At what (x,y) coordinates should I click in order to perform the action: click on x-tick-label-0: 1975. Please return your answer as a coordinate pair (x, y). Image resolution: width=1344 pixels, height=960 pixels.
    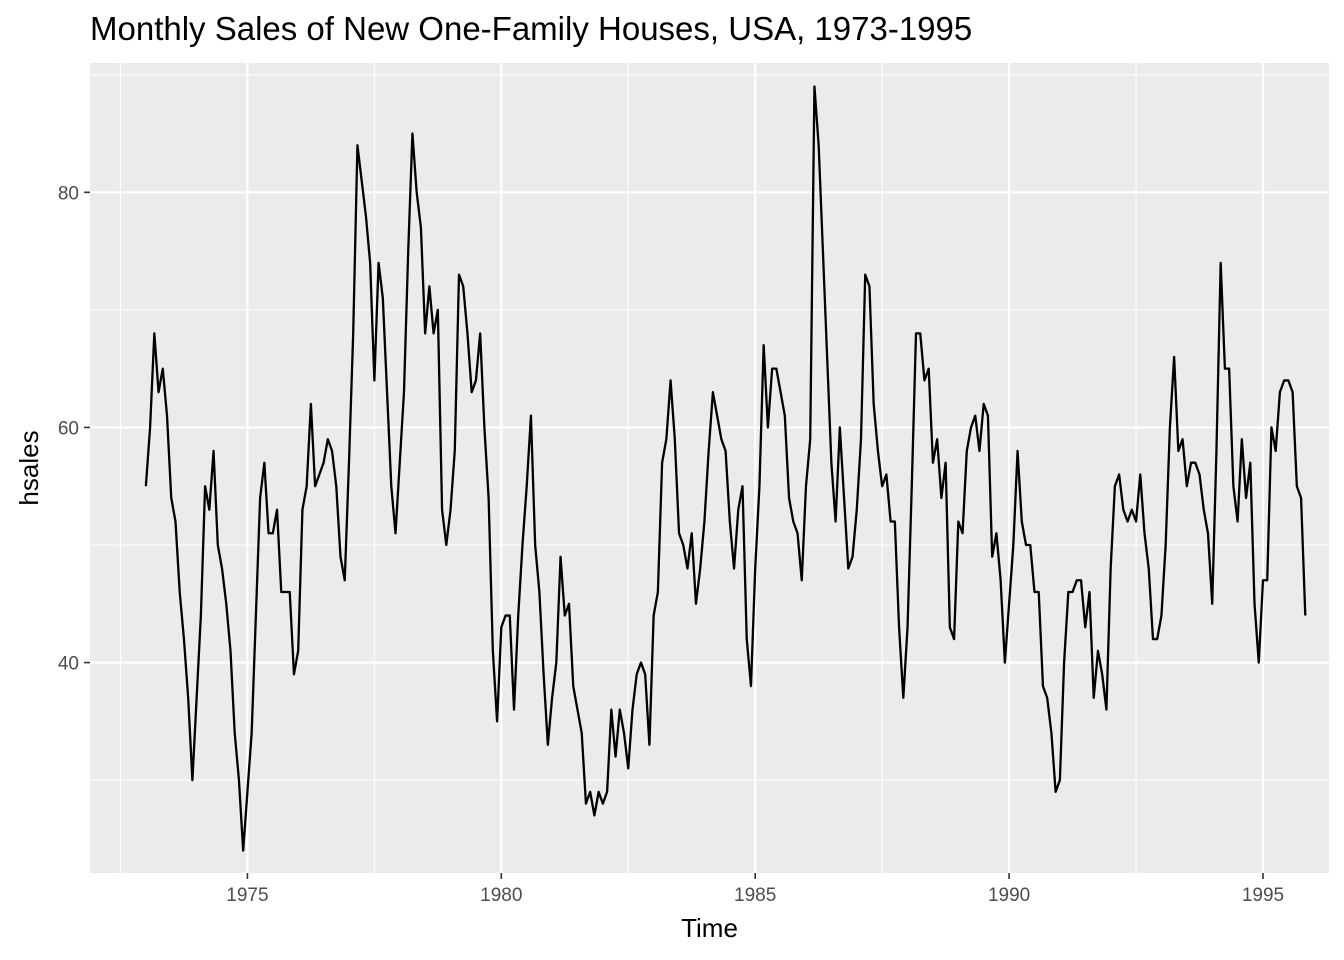
    Looking at the image, I should click on (247, 895).